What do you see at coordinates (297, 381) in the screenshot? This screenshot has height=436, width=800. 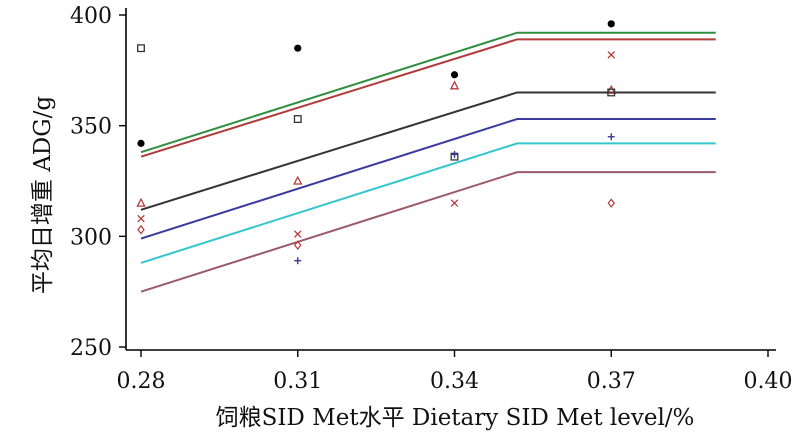 I see `x-tick-label: 0.31` at bounding box center [297, 381].